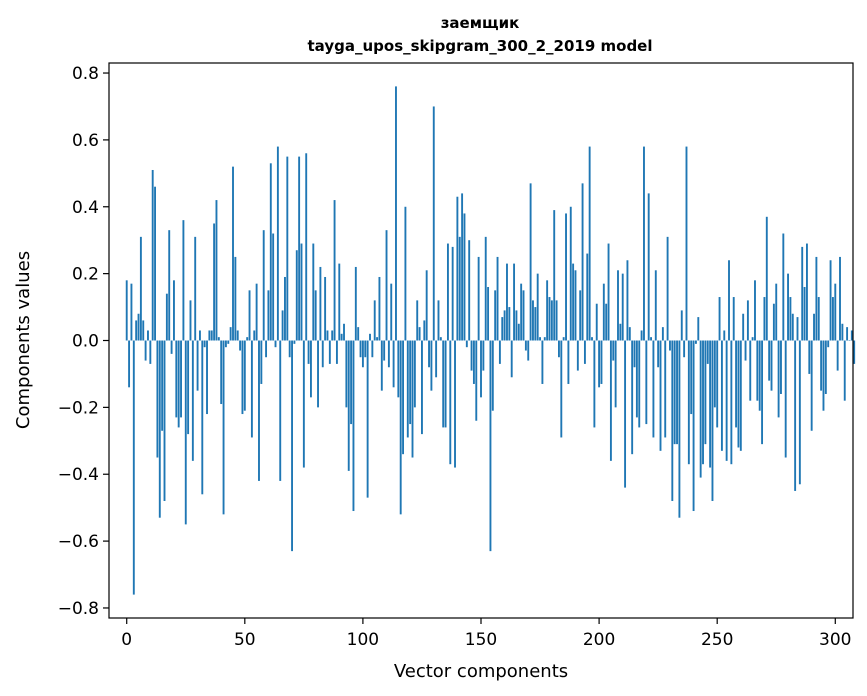  Describe the element at coordinates (85, 141) in the screenshot. I see `y-tick-label: 0.6` at that location.